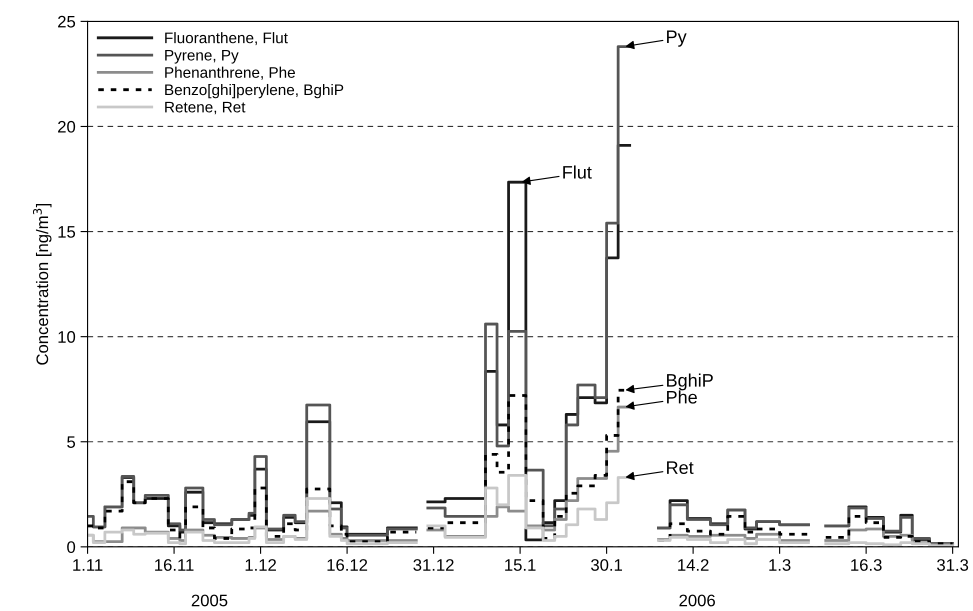 This screenshot has width=973, height=611. I want to click on x-tick-label: 16.12, so click(348, 565).